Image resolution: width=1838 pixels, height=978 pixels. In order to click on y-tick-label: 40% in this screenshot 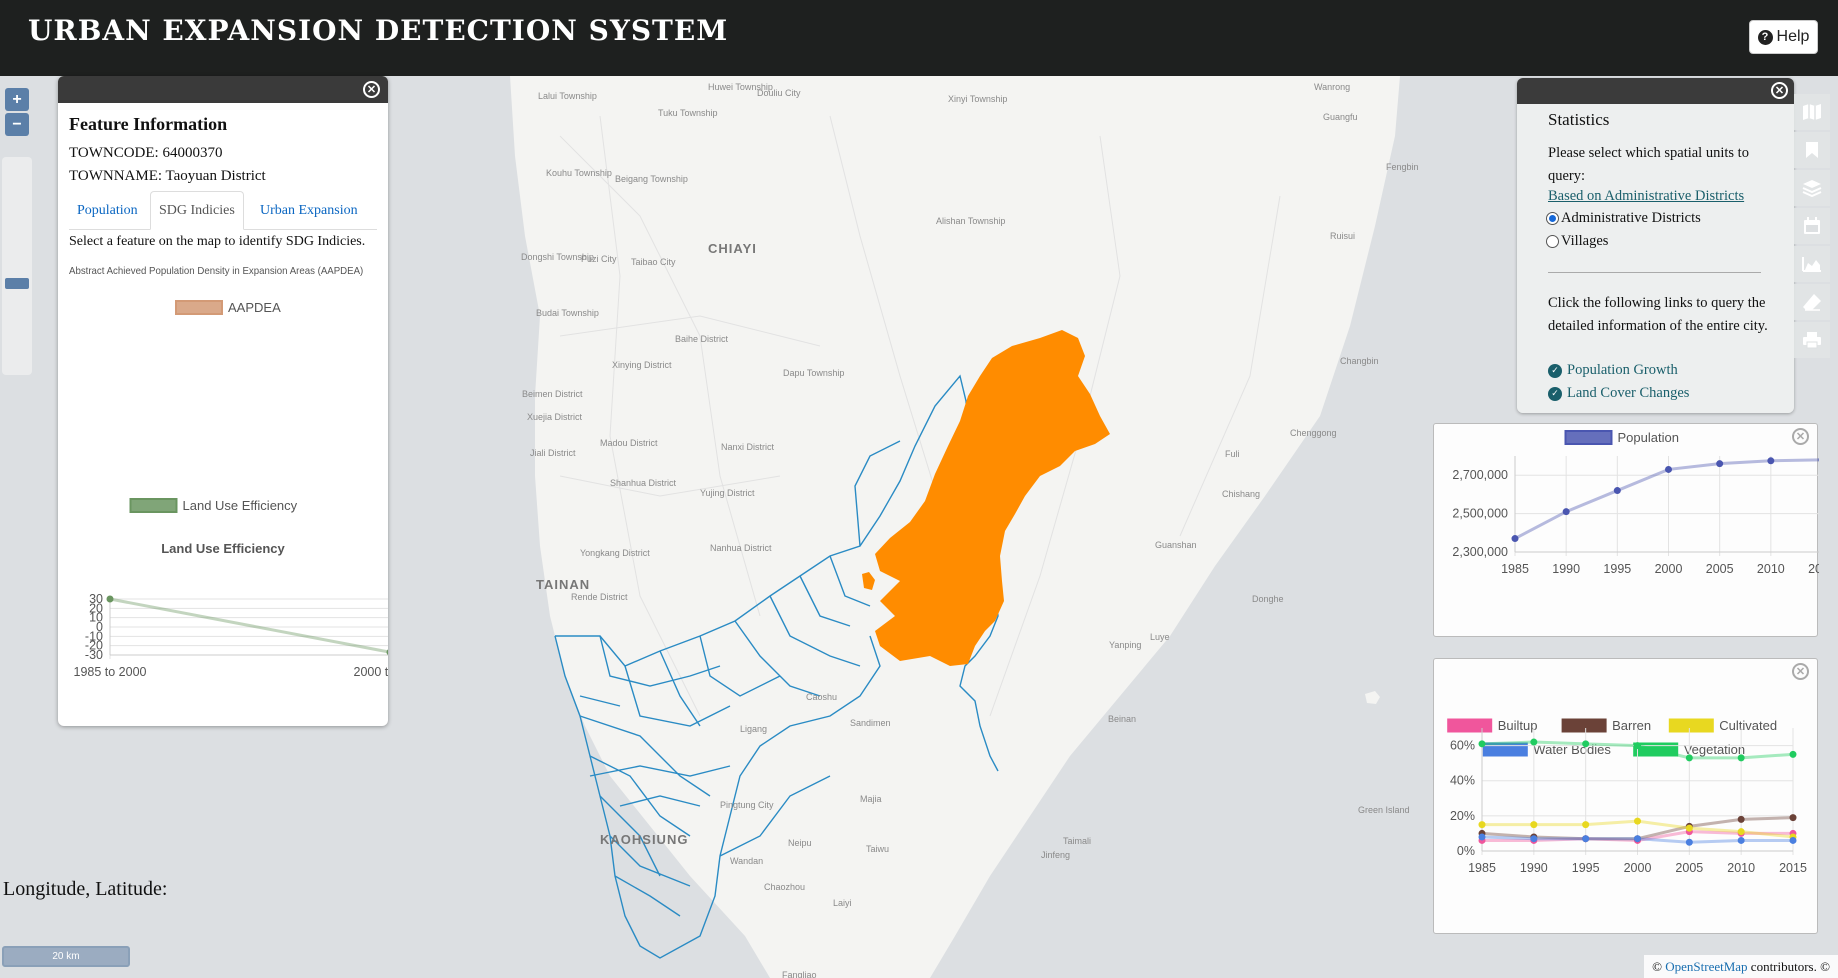, I will do `click(1462, 781)`.